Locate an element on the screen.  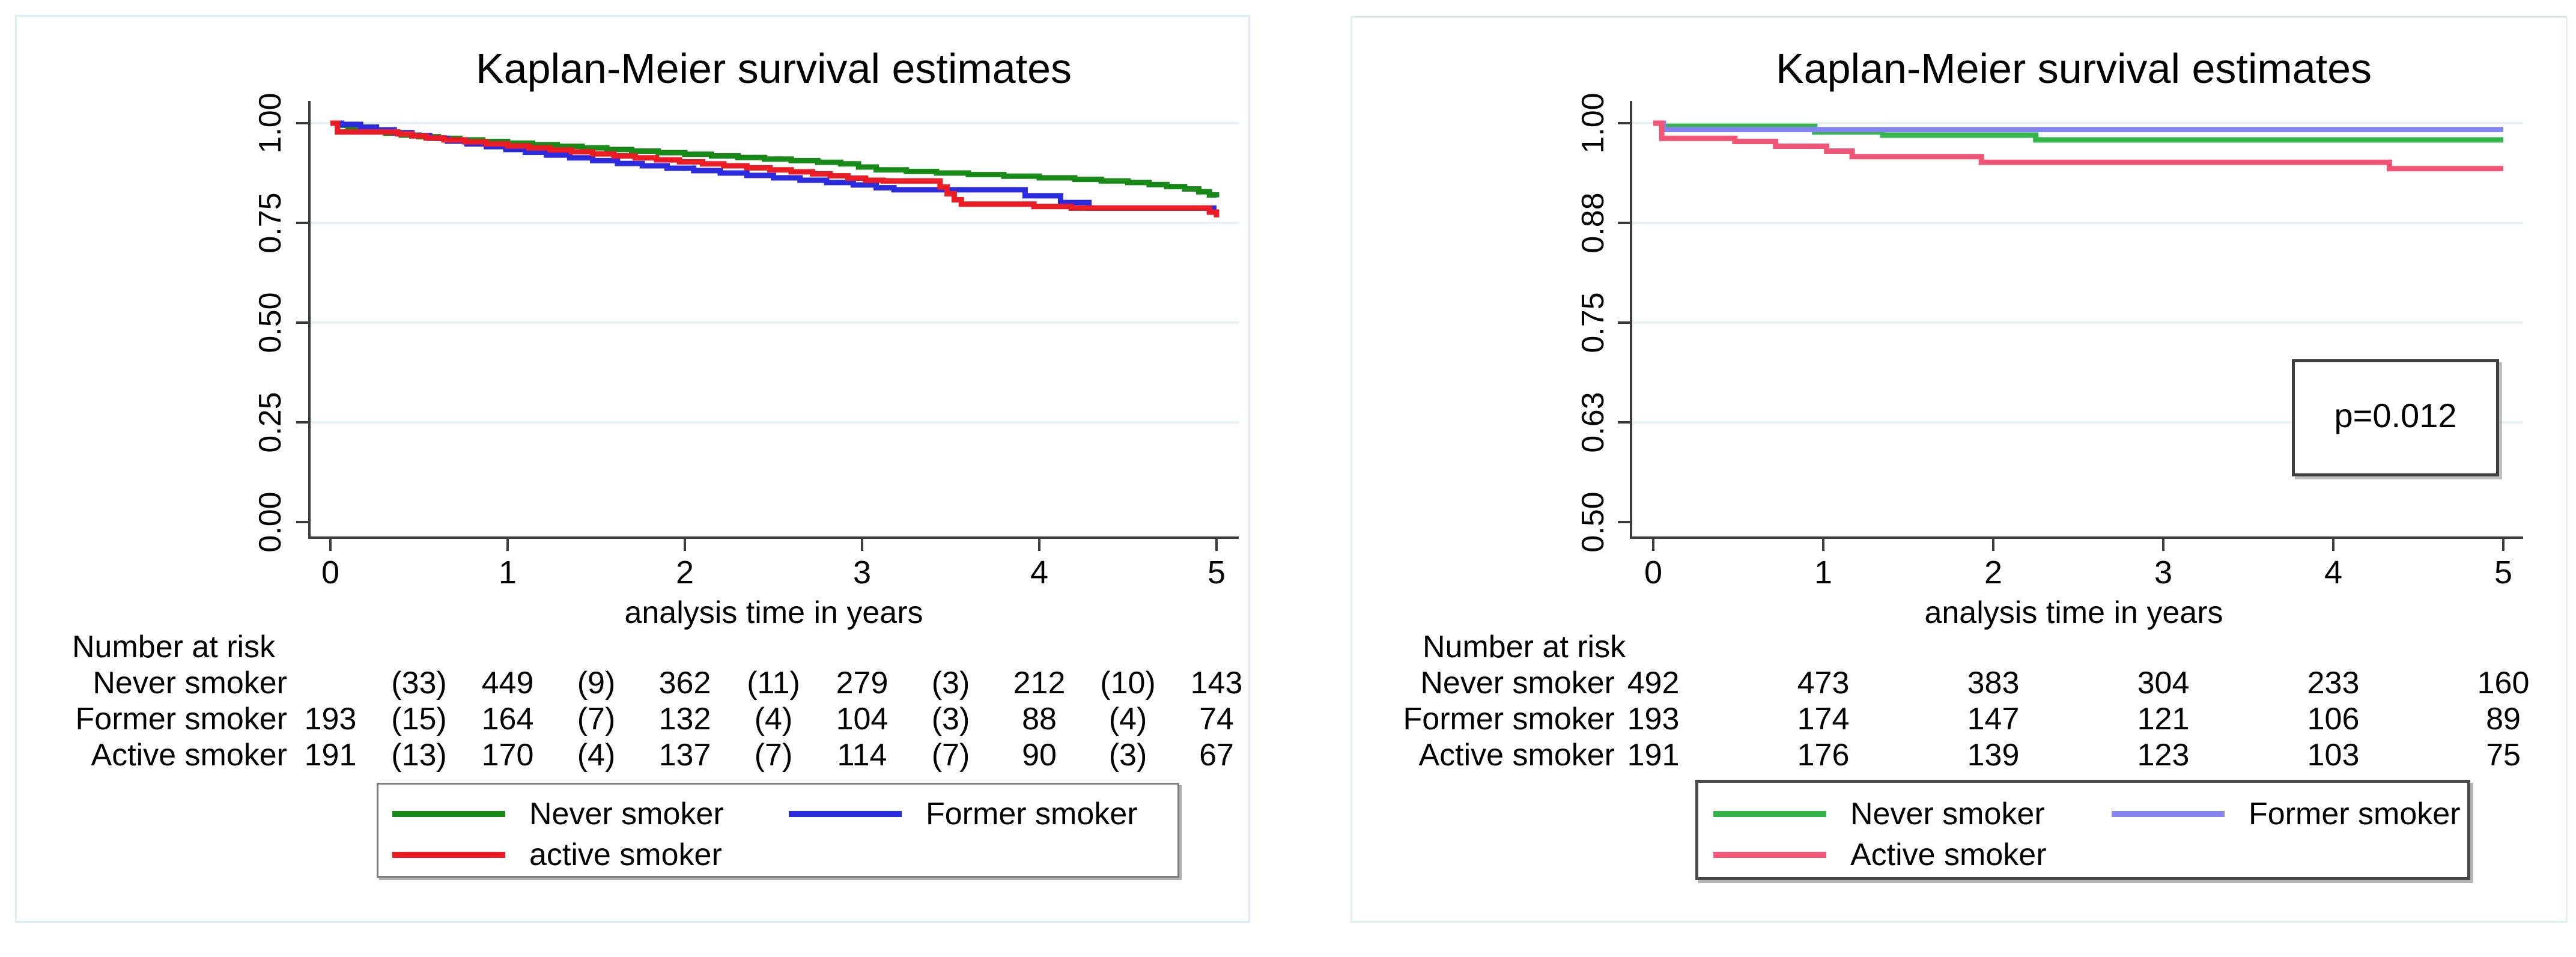
risk-value: 104 is located at coordinates (863, 720).